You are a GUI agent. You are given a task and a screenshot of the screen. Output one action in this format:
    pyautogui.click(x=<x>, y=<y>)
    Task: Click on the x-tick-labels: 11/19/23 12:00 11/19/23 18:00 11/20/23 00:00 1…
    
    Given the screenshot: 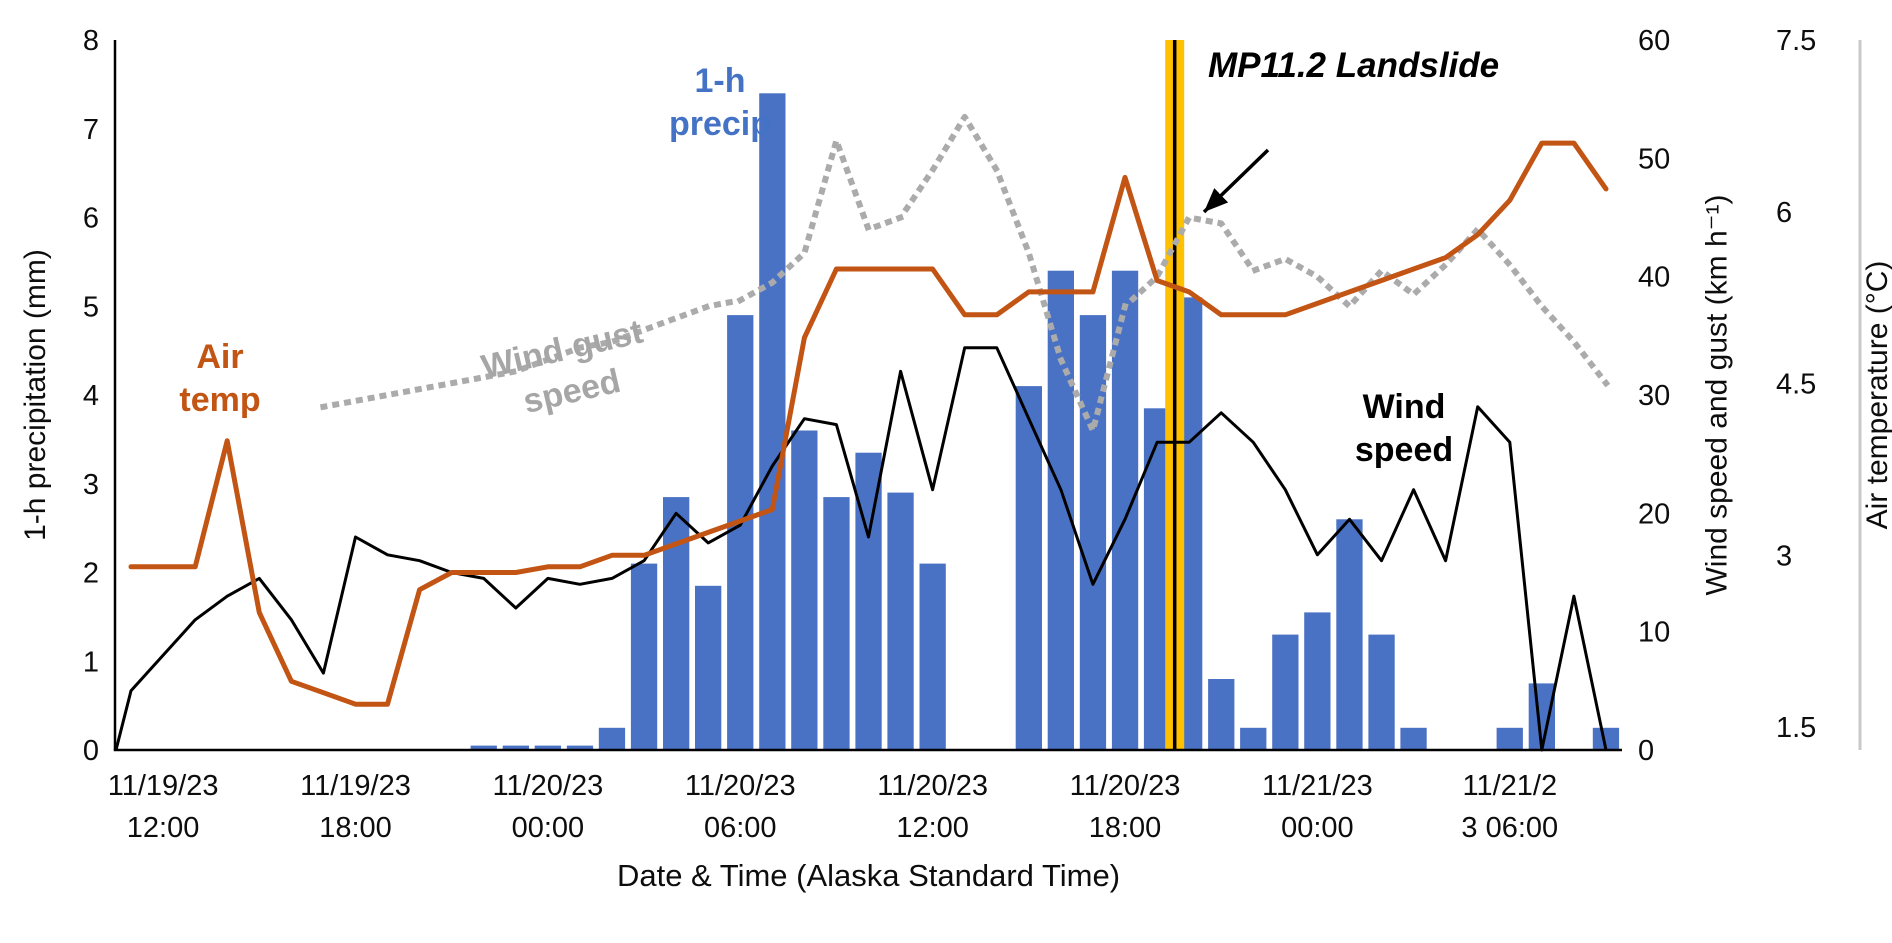 What is the action you would take?
    pyautogui.click(x=833, y=807)
    